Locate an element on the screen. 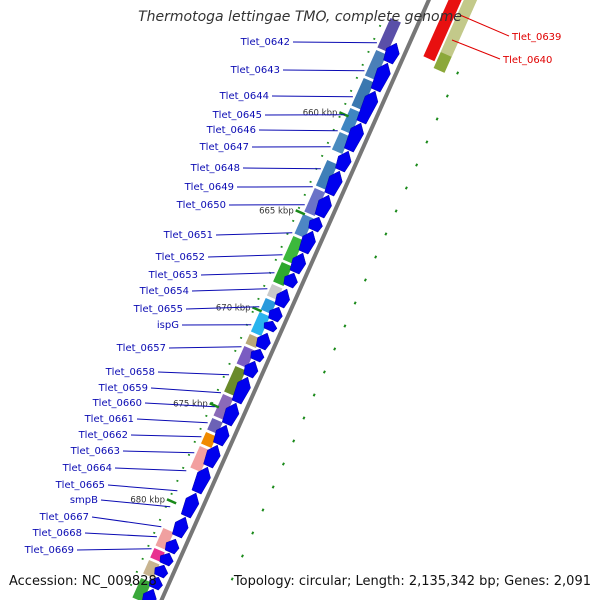  highlight-leader-line is located at coordinates (484, 25).